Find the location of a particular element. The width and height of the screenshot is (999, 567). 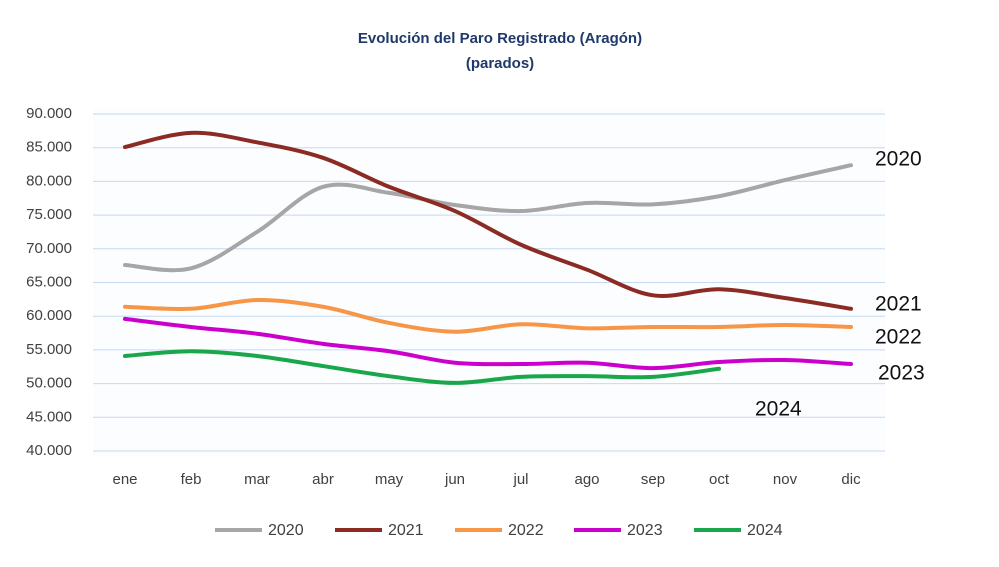

series-end-label: 2020 is located at coordinates (898, 159).